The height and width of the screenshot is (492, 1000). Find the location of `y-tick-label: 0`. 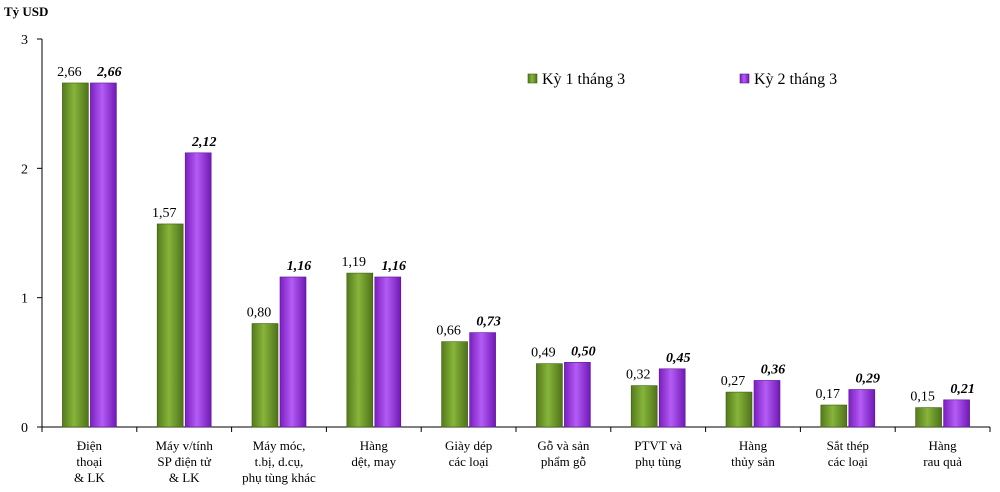

y-tick-label: 0 is located at coordinates (24, 428).